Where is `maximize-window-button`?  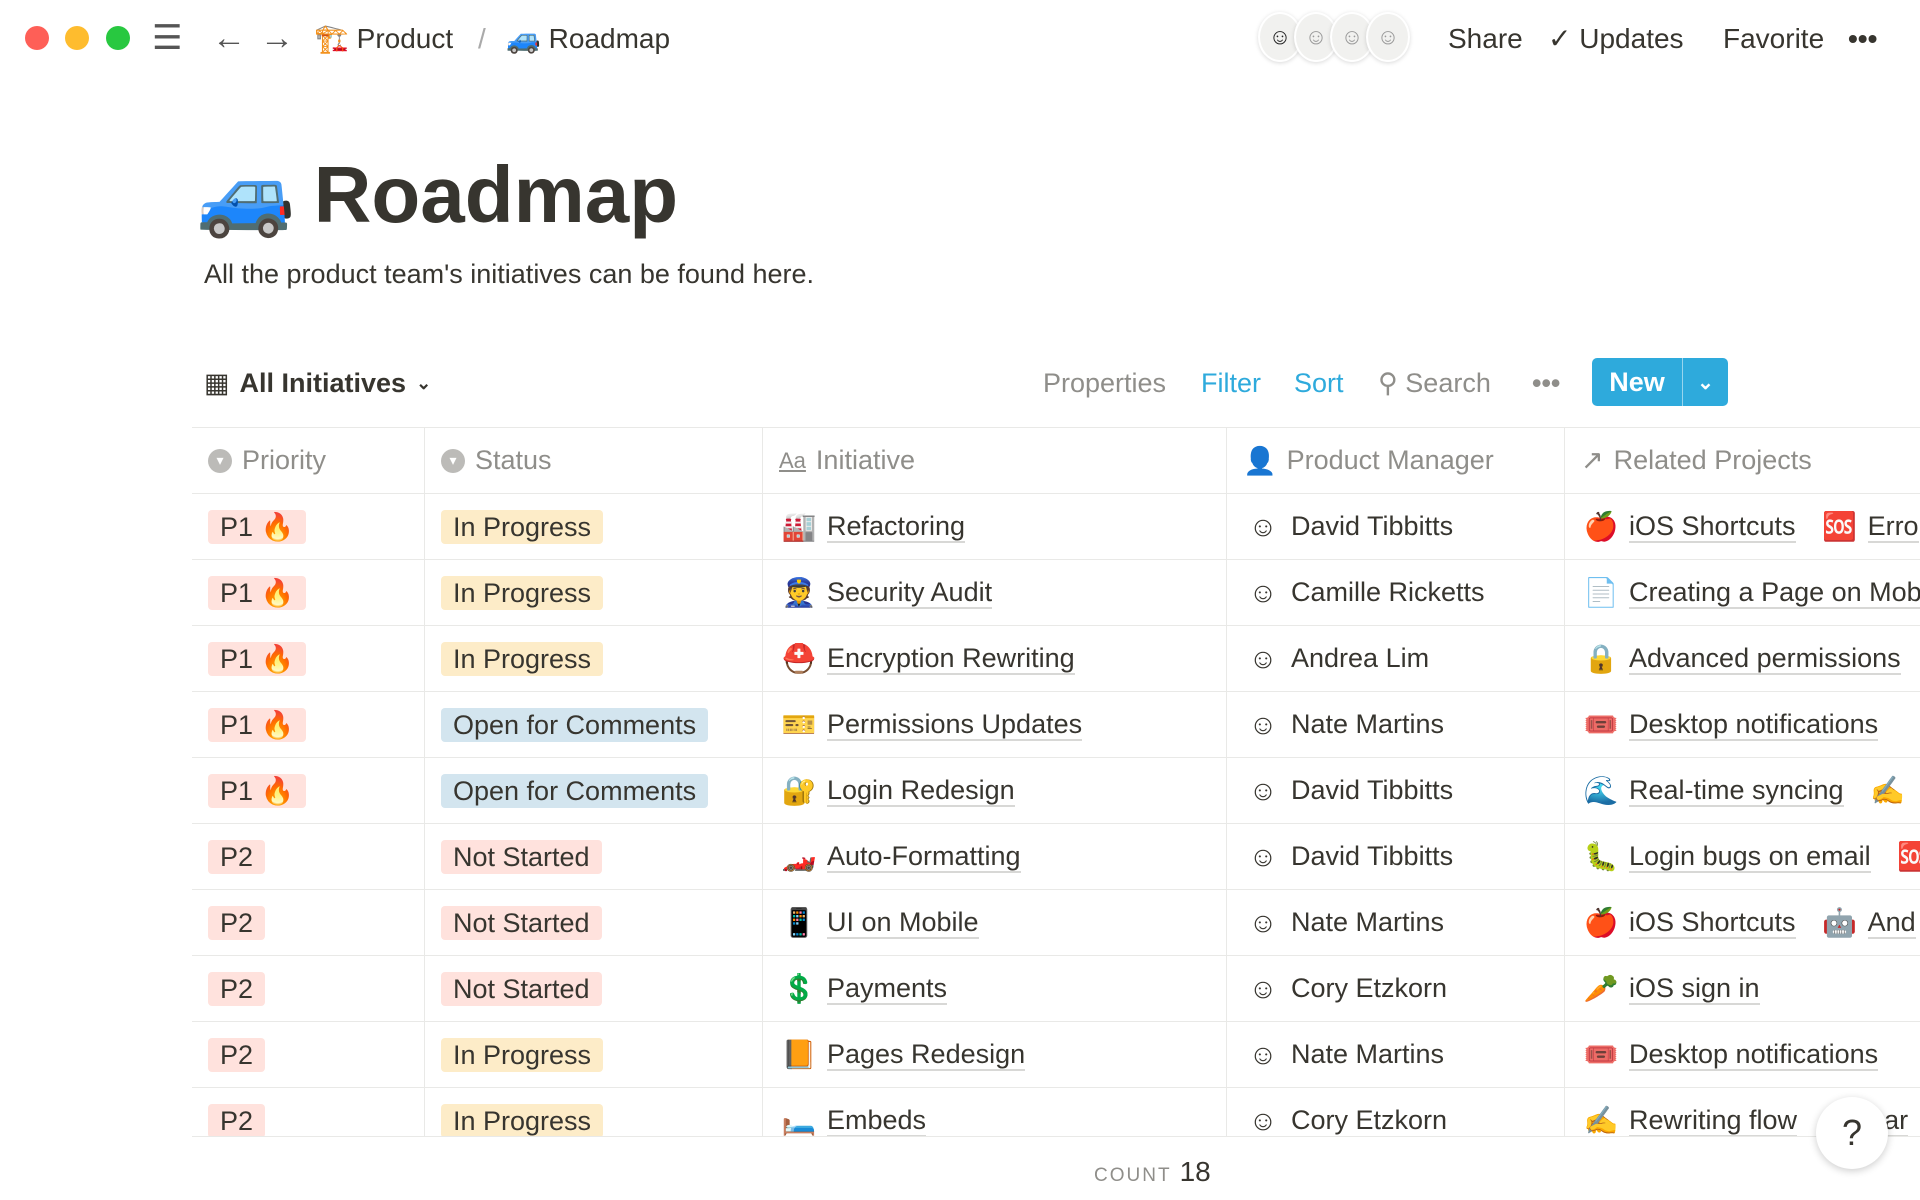 maximize-window-button is located at coordinates (118, 38).